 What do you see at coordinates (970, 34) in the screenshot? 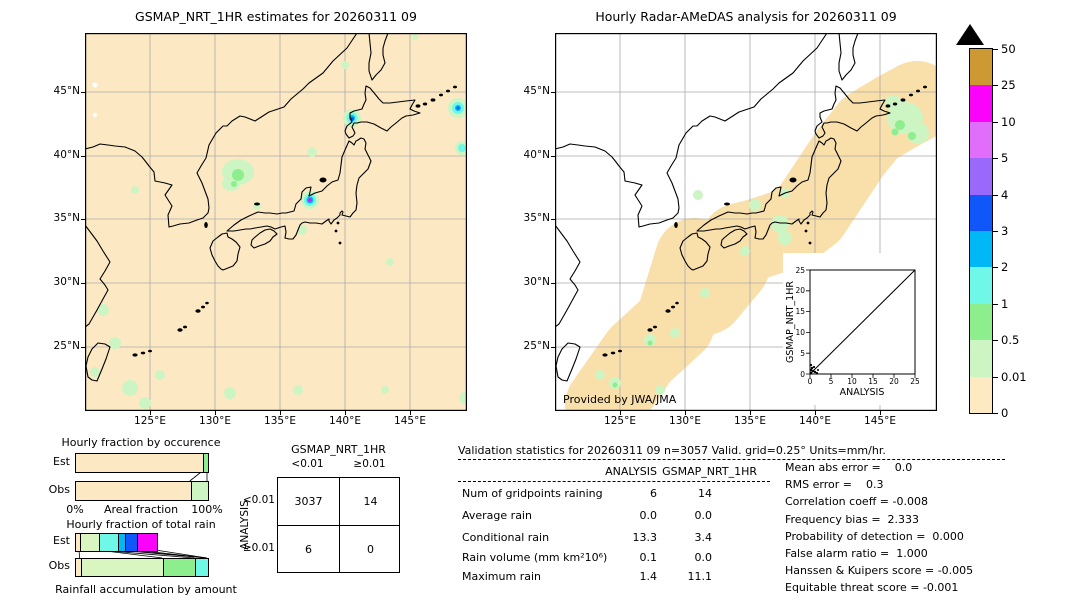
I see `colorbar-overflow-arrow-icon` at bounding box center [970, 34].